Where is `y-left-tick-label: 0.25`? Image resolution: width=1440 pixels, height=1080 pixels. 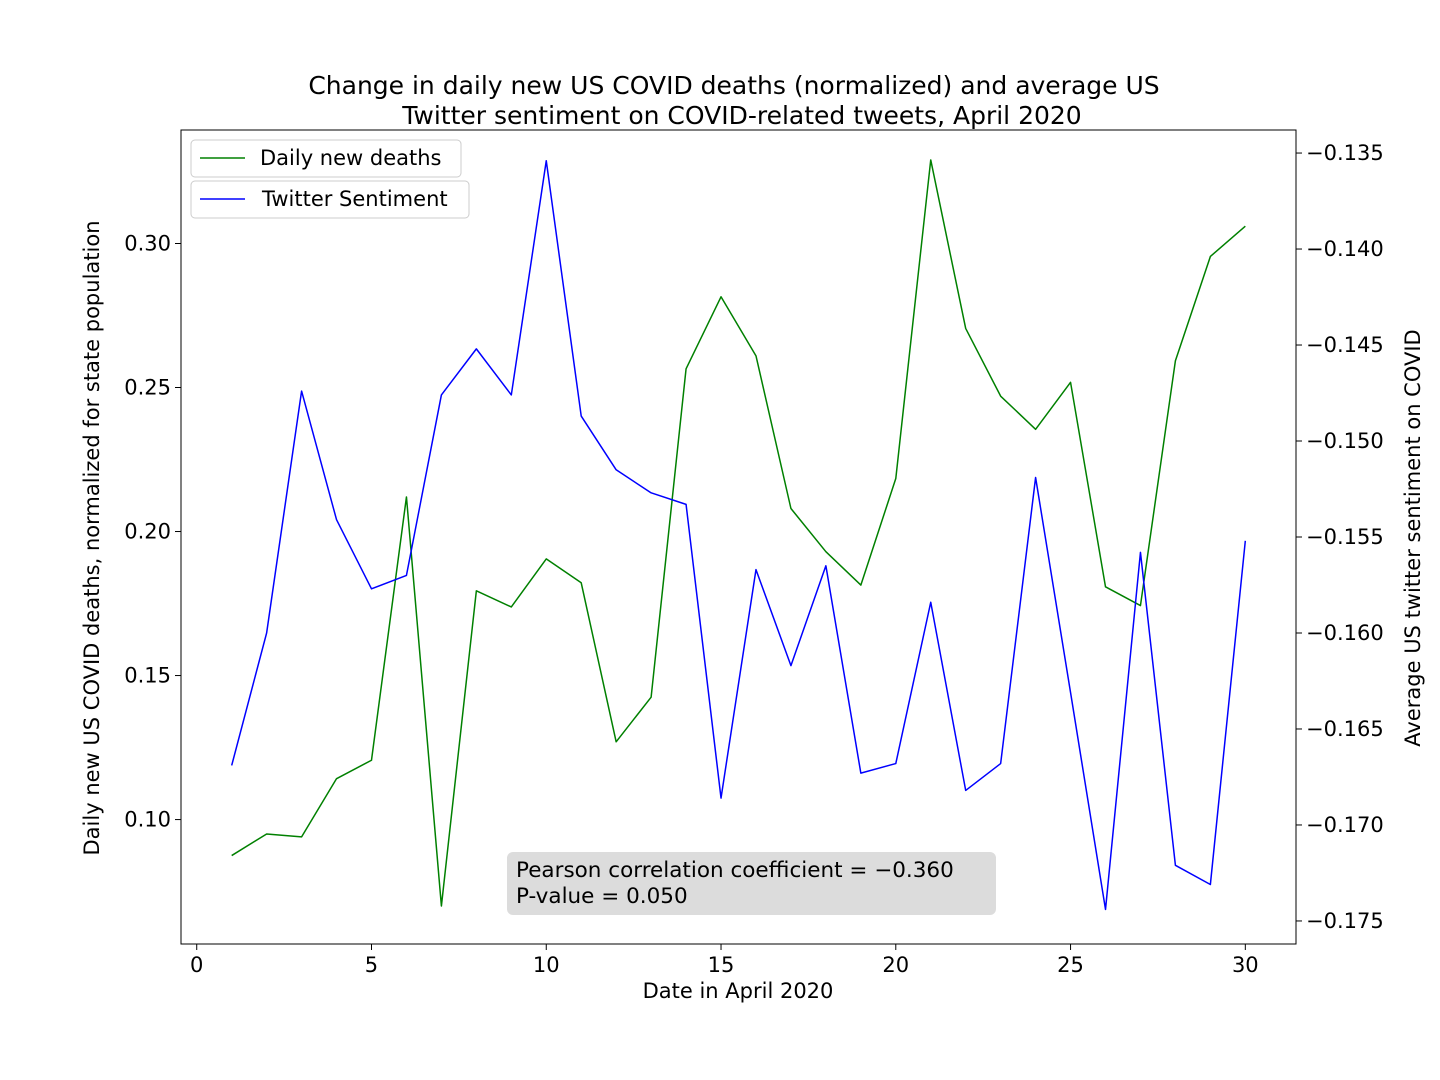
y-left-tick-label: 0.25 is located at coordinates (147, 388).